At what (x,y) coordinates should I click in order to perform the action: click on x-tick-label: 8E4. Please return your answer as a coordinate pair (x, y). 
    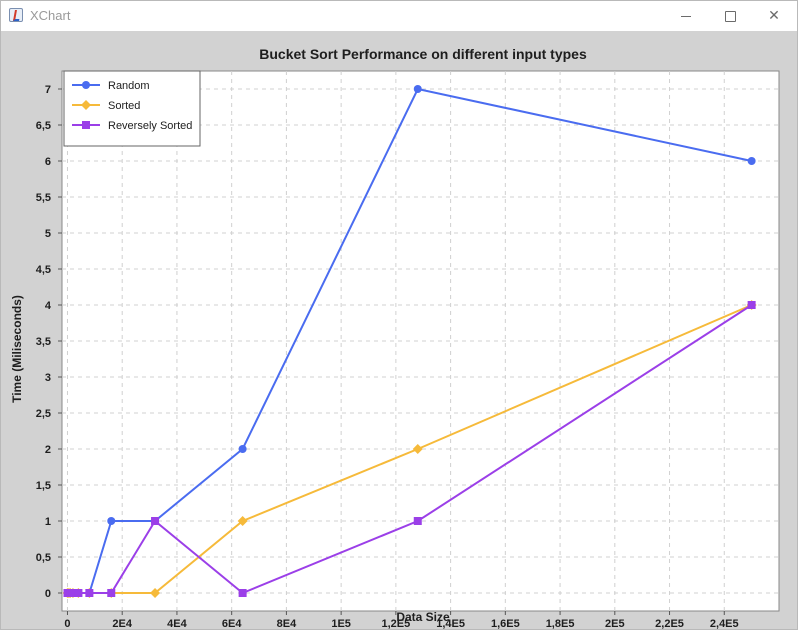
    Looking at the image, I should click on (287, 623).